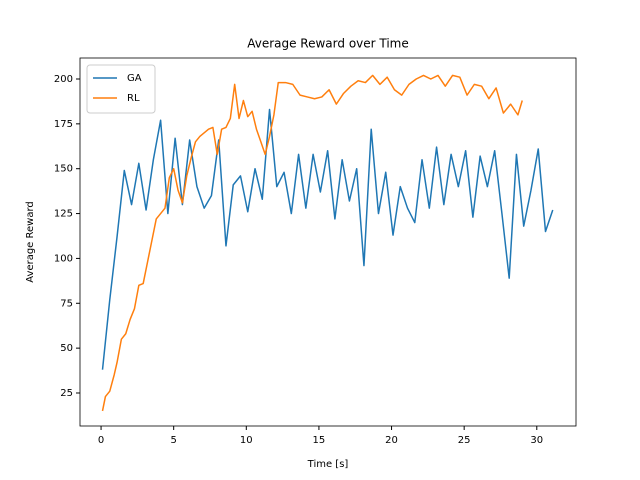 The height and width of the screenshot is (480, 640). I want to click on y-tick-label: 100, so click(63, 258).